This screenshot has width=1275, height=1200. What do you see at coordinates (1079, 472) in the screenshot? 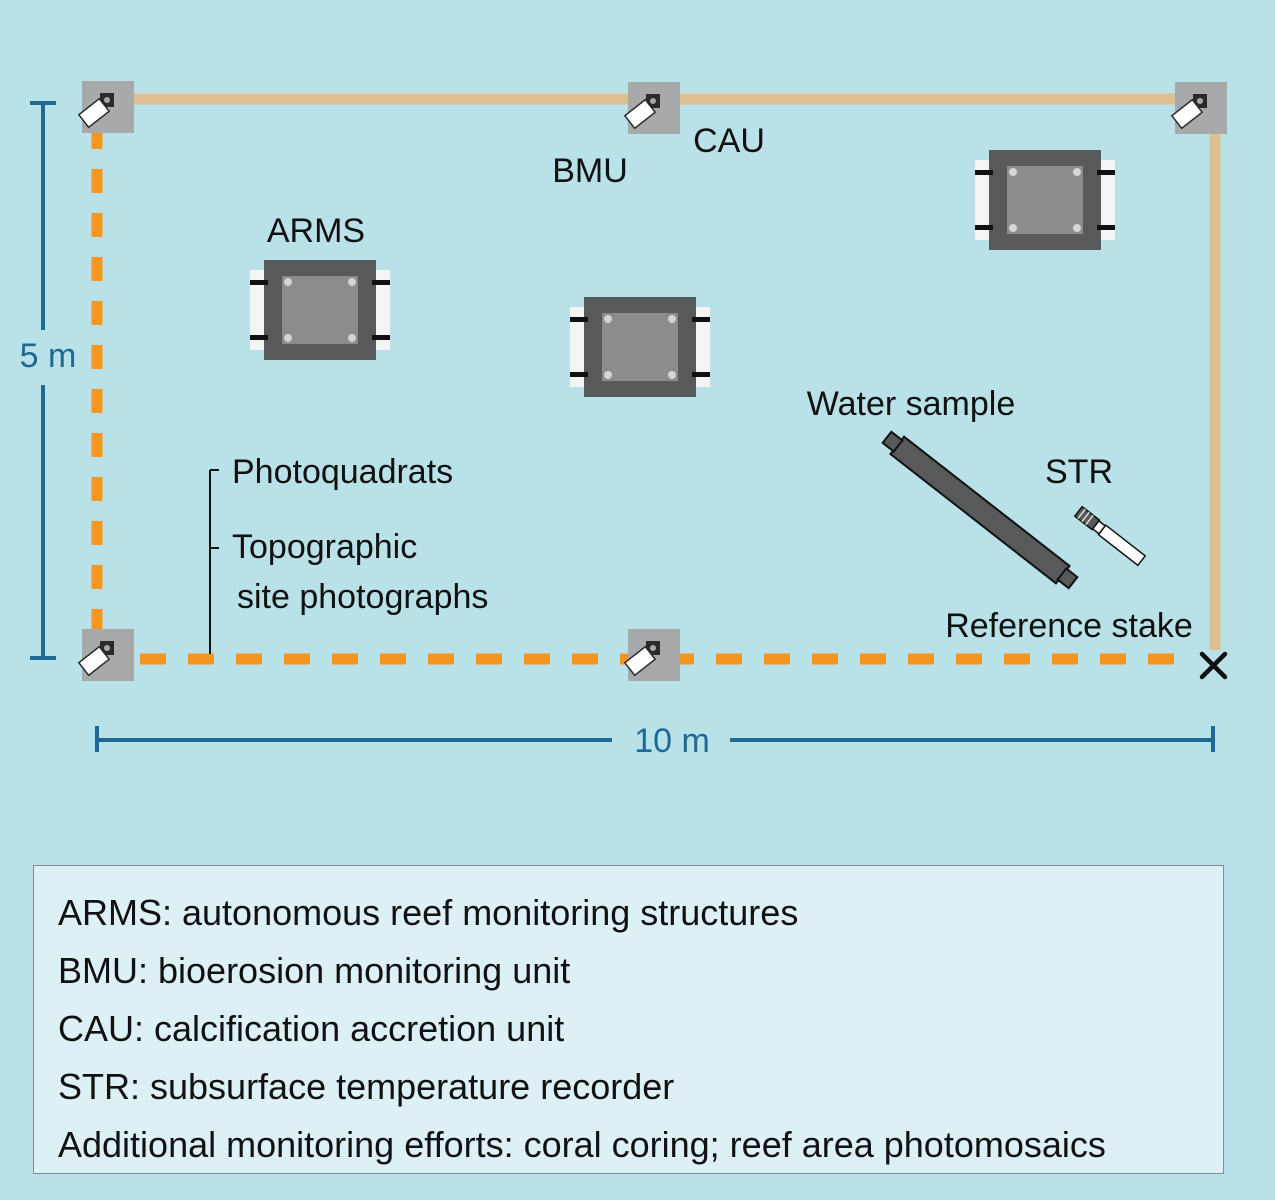
I see `str-label: STR` at bounding box center [1079, 472].